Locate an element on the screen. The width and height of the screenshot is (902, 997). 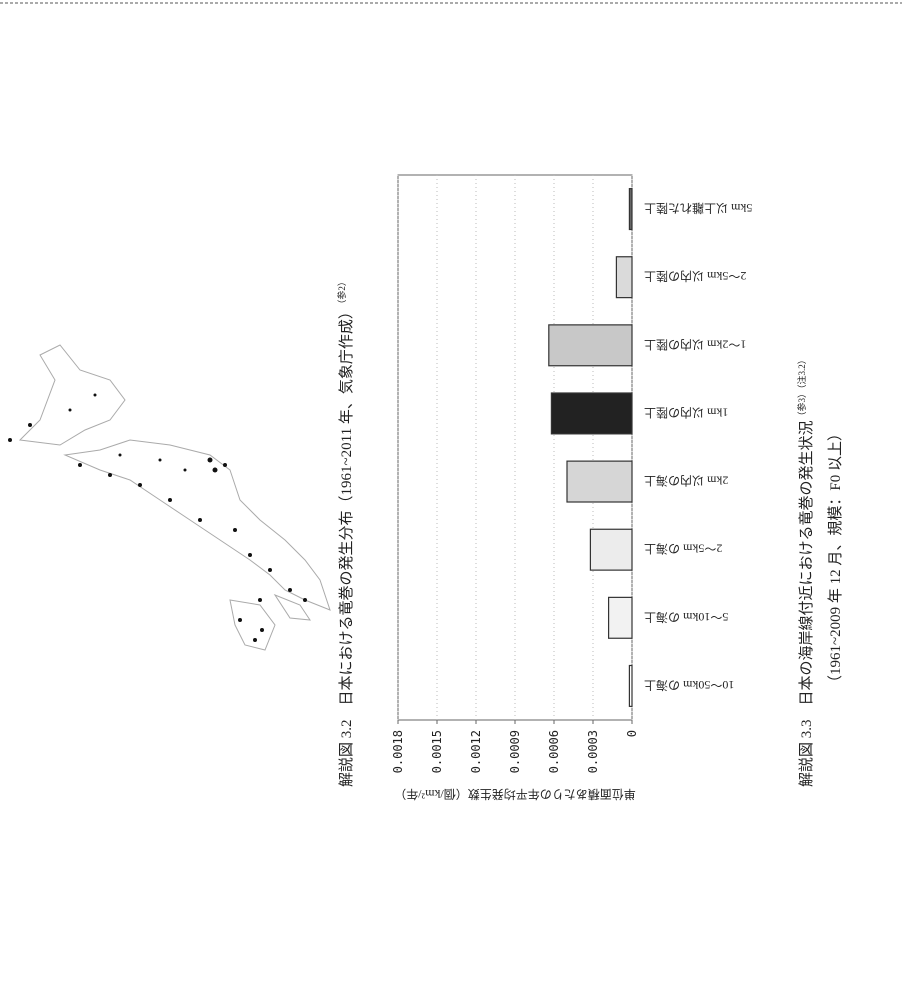
y-axis-label: 単位面積あたりの年平均発生数（個/km²/年） is located at coordinates (515, 794).